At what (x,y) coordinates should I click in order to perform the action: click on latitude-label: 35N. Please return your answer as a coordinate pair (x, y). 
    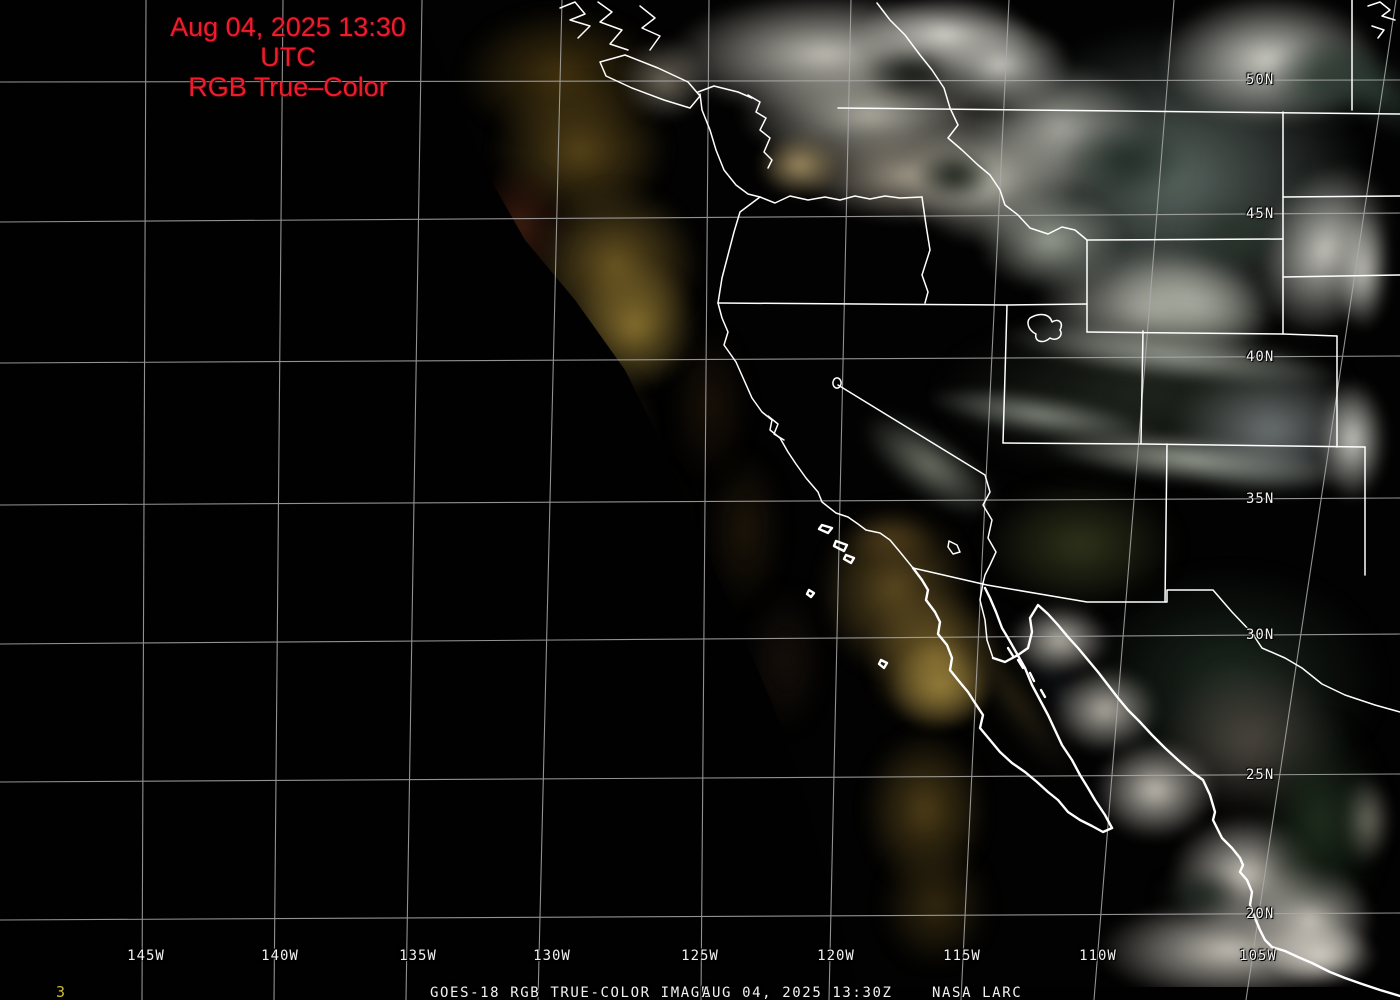
    Looking at the image, I should click on (1260, 499).